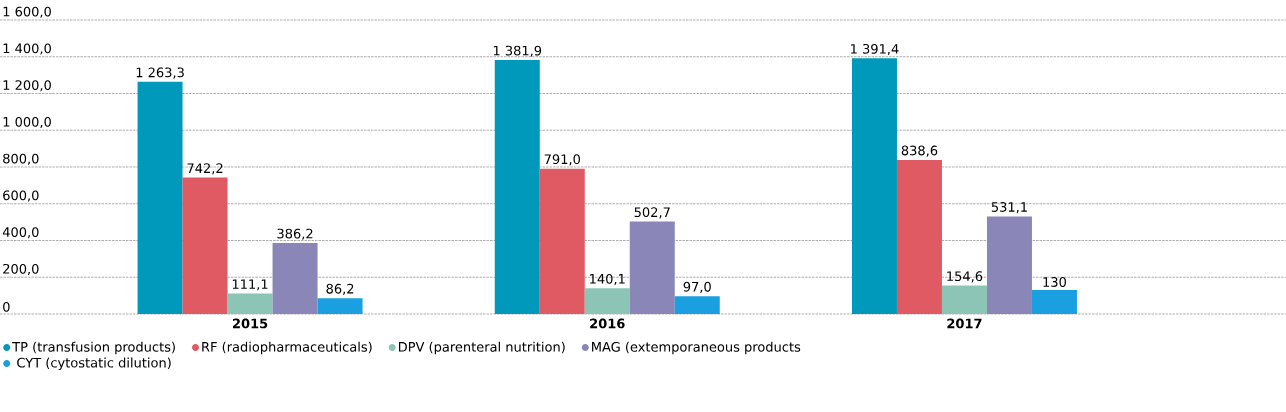 The width and height of the screenshot is (1286, 412). What do you see at coordinates (6, 306) in the screenshot?
I see `y-tick-label: 0` at bounding box center [6, 306].